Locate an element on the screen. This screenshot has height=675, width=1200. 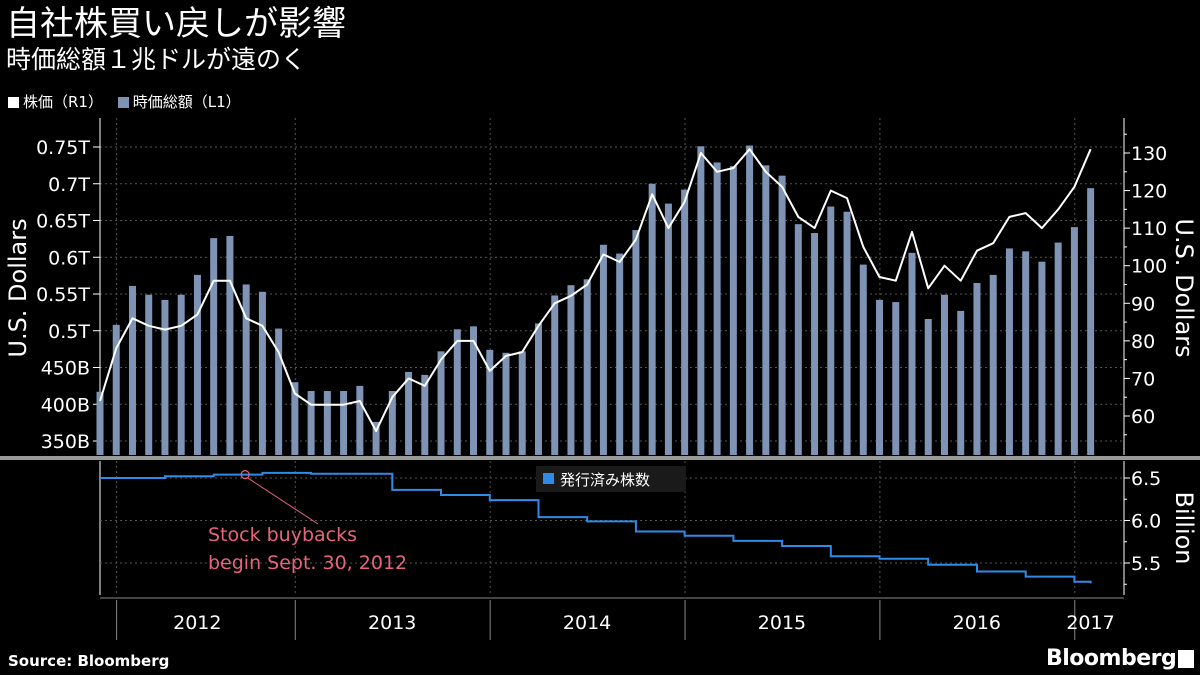
legend-item-price: 株価（R1） is located at coordinates (55, 102).